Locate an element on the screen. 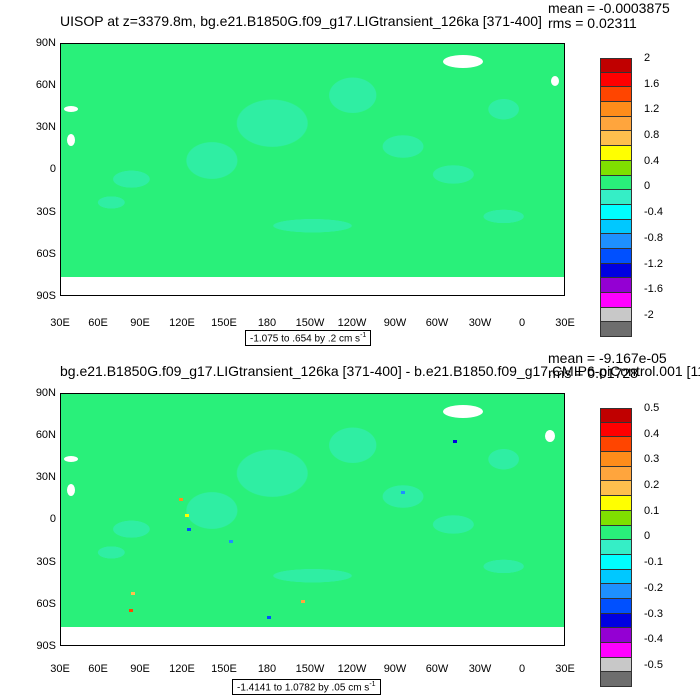 Image resolution: width=700 pixels, height=700 pixels. contour-range-label: -1.075 to .654 by .2 cm s-1 is located at coordinates (308, 338).